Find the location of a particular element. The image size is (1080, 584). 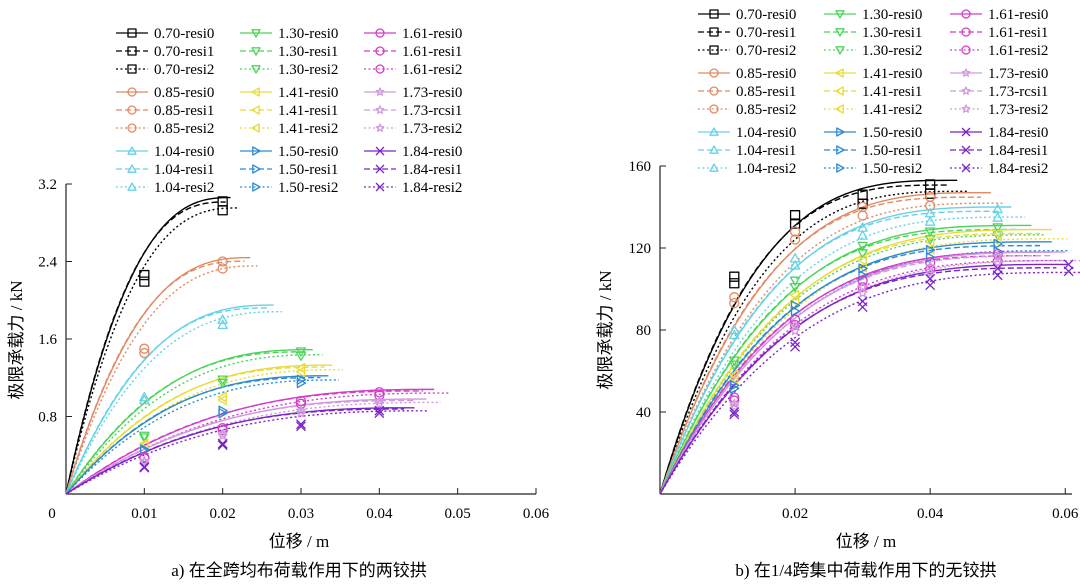

legend-label: 1.41-resi0 is located at coordinates (308, 93).